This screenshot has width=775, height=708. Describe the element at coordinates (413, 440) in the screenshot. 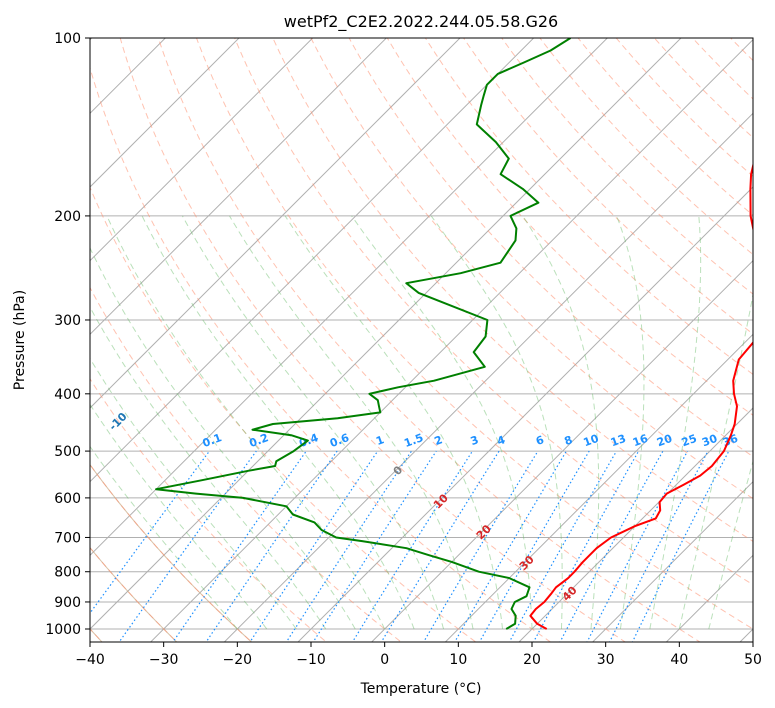

I see `mixing-ratio-label: 1.5` at that location.